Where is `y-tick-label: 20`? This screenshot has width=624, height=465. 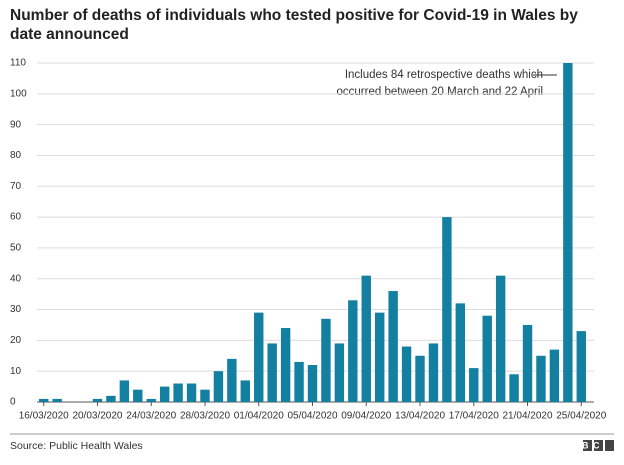 y-tick-label: 20 is located at coordinates (16, 340).